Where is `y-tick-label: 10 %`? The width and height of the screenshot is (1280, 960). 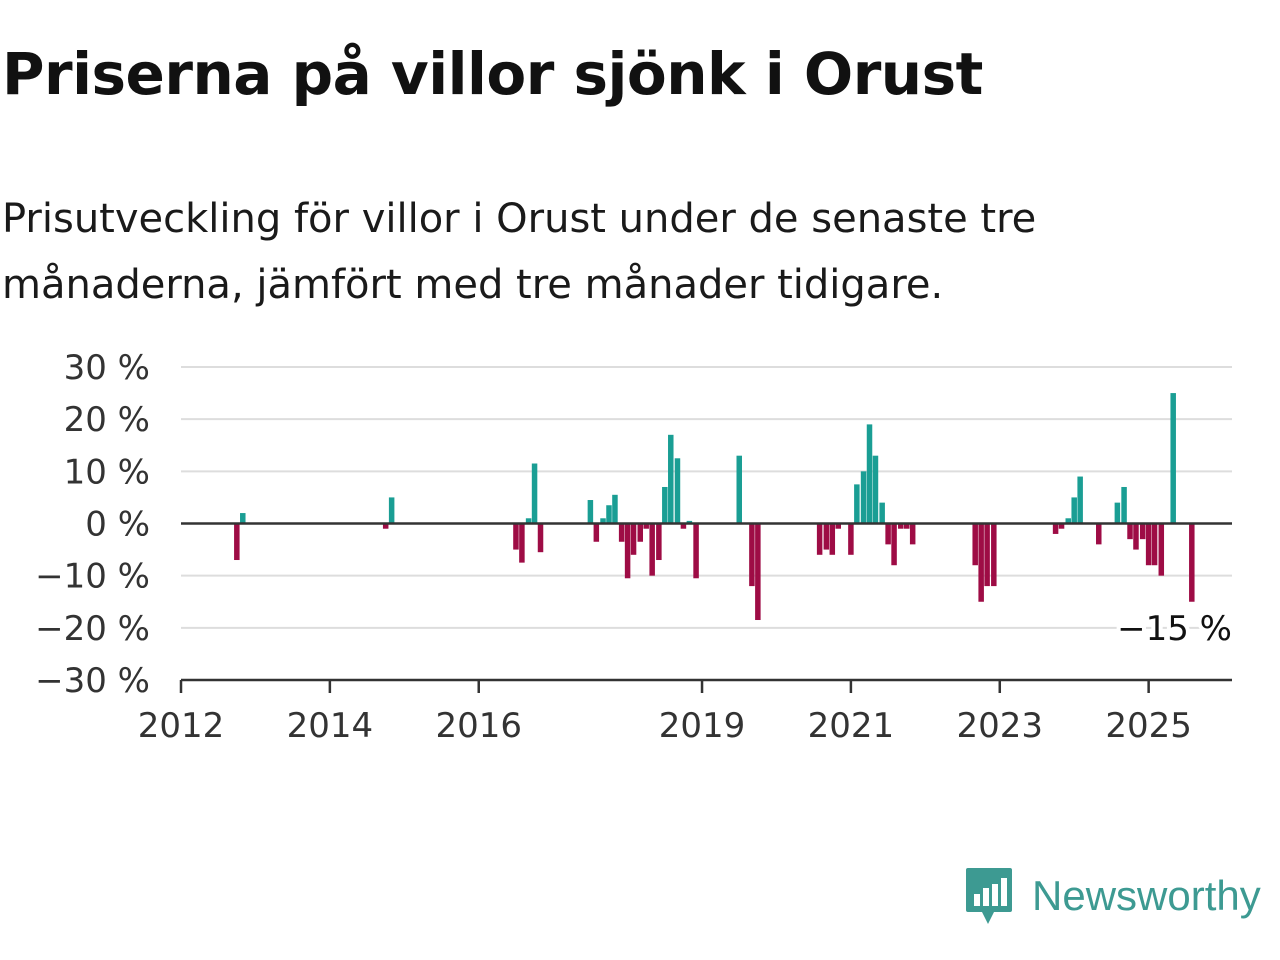
y-tick-label: 10 % is located at coordinates (107, 472).